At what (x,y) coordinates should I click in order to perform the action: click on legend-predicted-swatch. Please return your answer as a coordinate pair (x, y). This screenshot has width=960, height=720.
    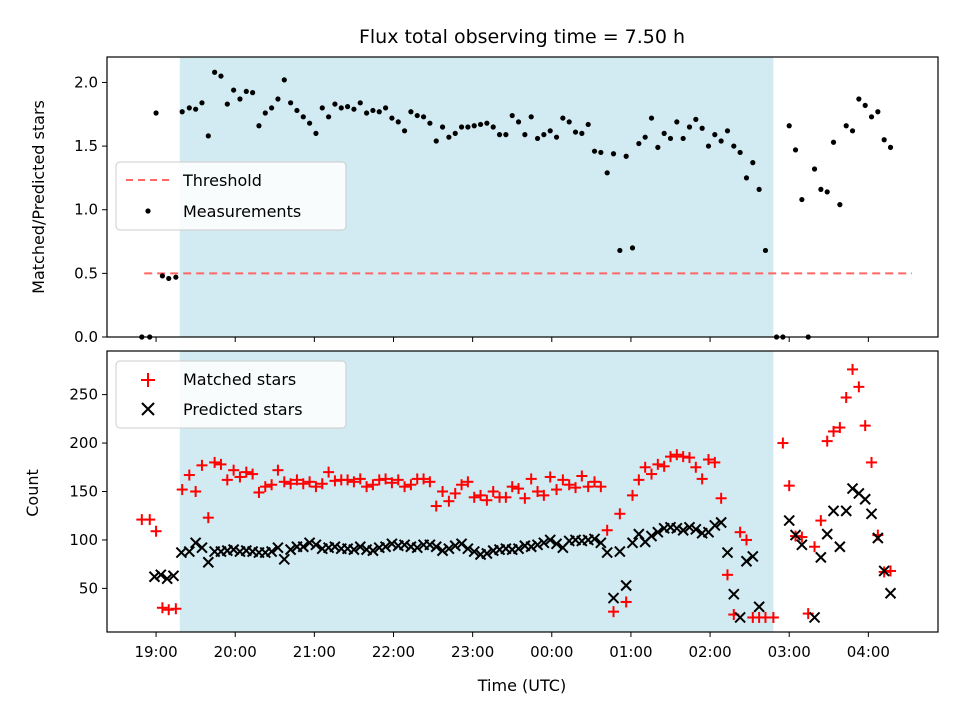
    Looking at the image, I should click on (148, 409).